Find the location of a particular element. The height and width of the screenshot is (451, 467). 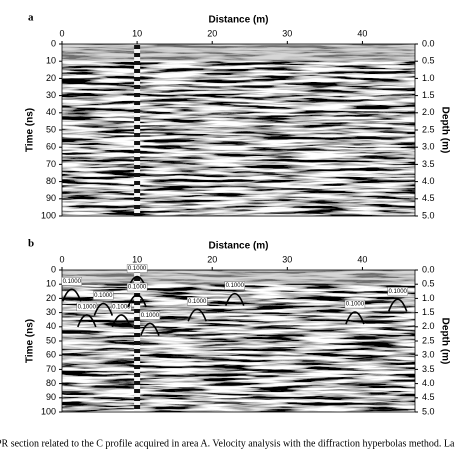

panel-label: a is located at coordinates (31, 18).